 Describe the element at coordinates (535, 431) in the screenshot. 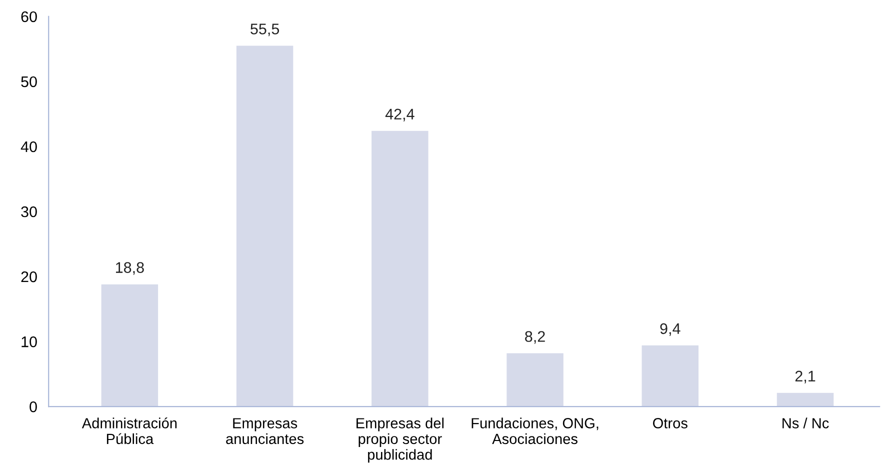

I see `x-tick-label: Fundaciones, ONG, Asociaciones` at that location.